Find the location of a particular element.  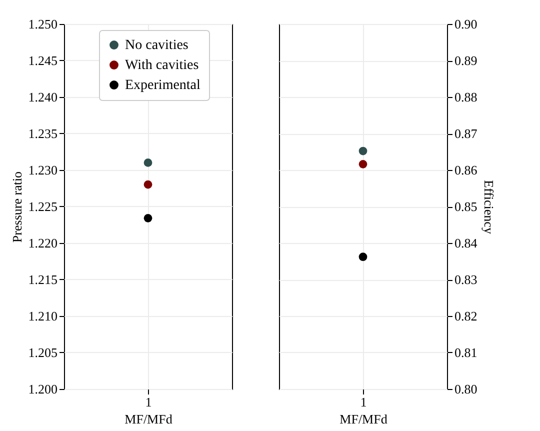

y2-tick-label: 0.86 is located at coordinates (466, 170).